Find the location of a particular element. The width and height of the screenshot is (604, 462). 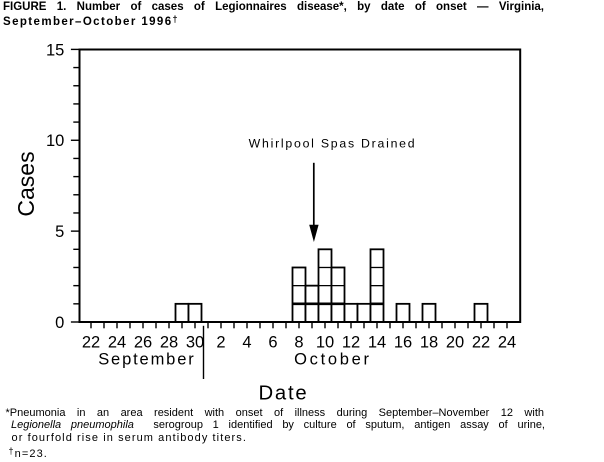

svg-text: Date is located at coordinates (283, 393).